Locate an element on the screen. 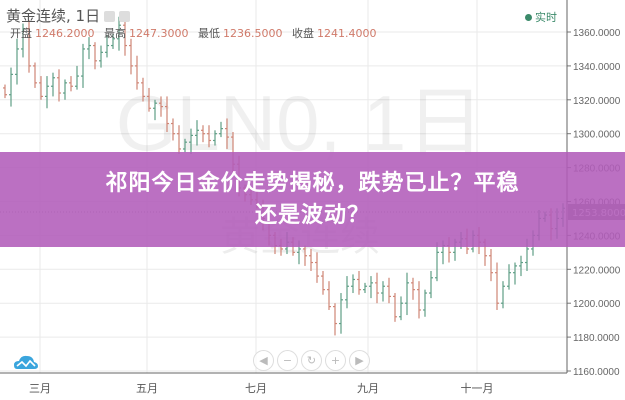 The width and height of the screenshot is (625, 400). x-tick-label: 九月 is located at coordinates (368, 388).